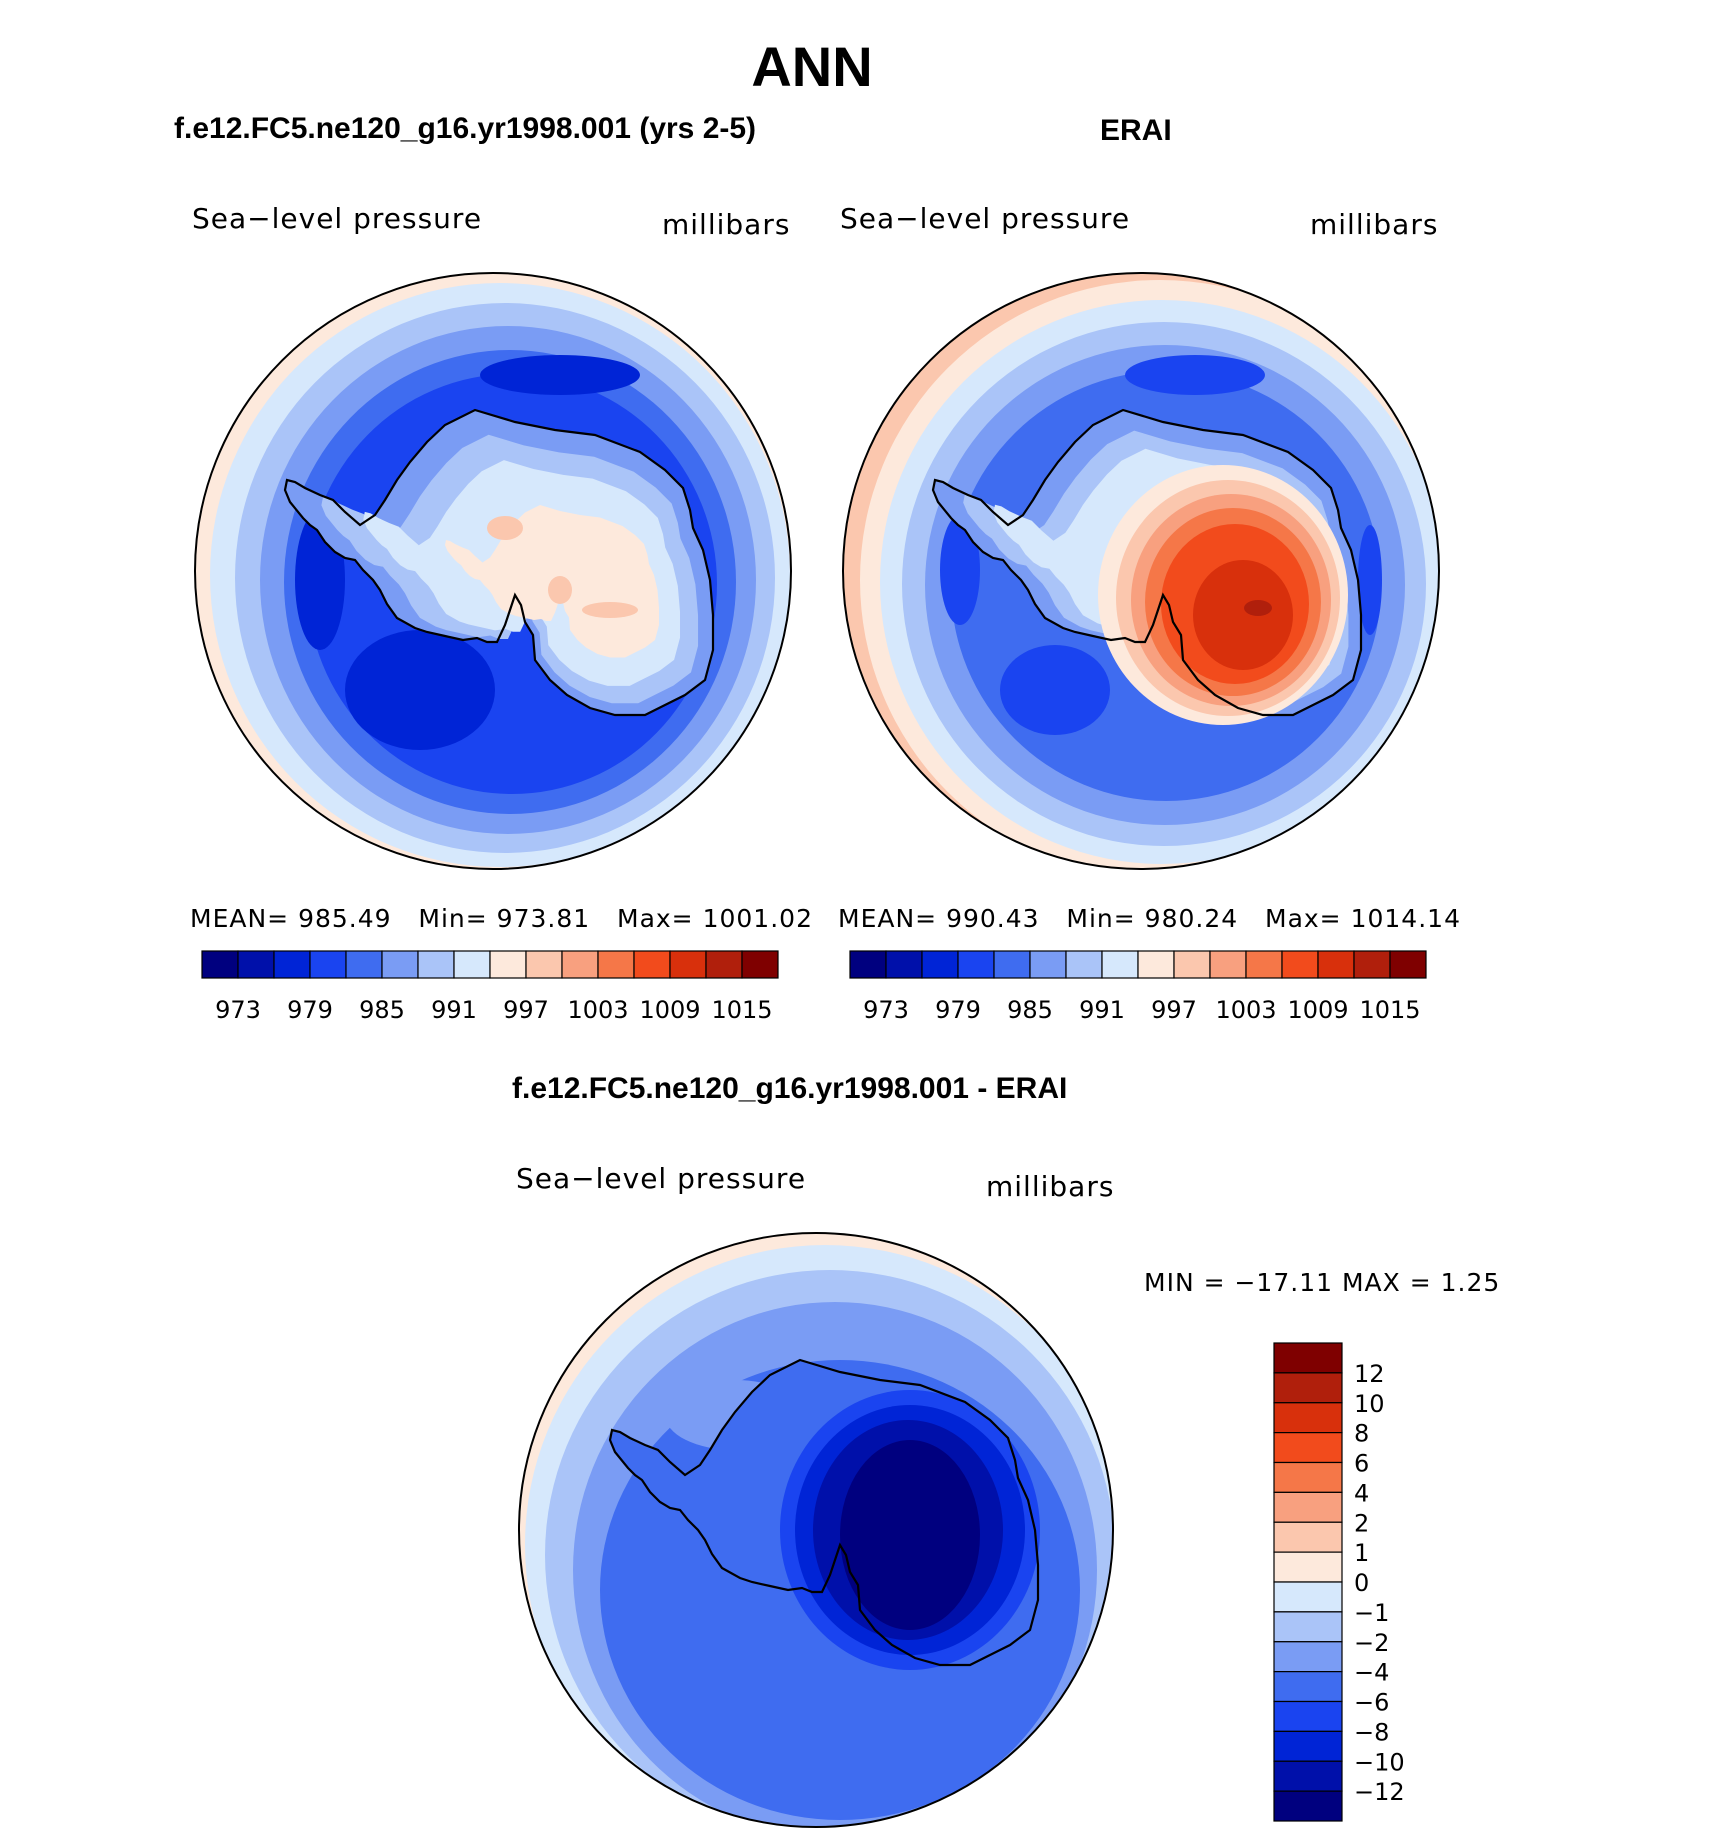 Image resolution: width=1710 pixels, height=1839 pixels. What do you see at coordinates (1361, 1493) in the screenshot?
I see `colorbar-tick-label: 4` at bounding box center [1361, 1493].